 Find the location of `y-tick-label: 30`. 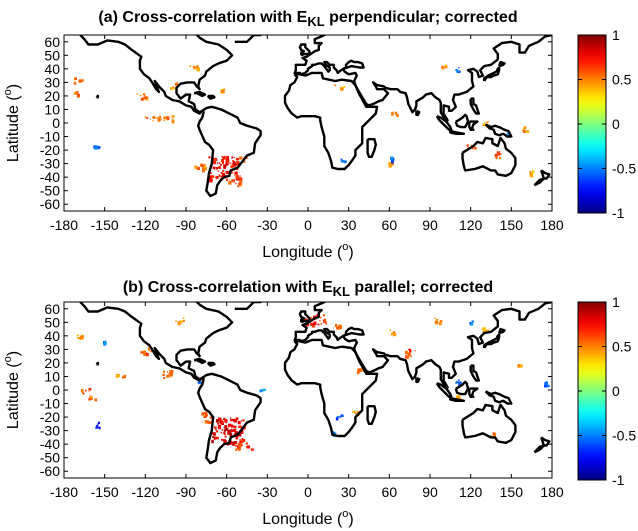

y-tick-label: 30 is located at coordinates (52, 82).